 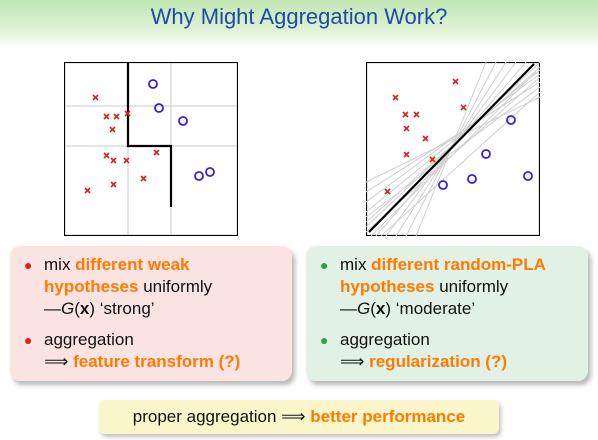 What do you see at coordinates (132, 264) in the screenshot?
I see `highlight-text: different weak` at bounding box center [132, 264].